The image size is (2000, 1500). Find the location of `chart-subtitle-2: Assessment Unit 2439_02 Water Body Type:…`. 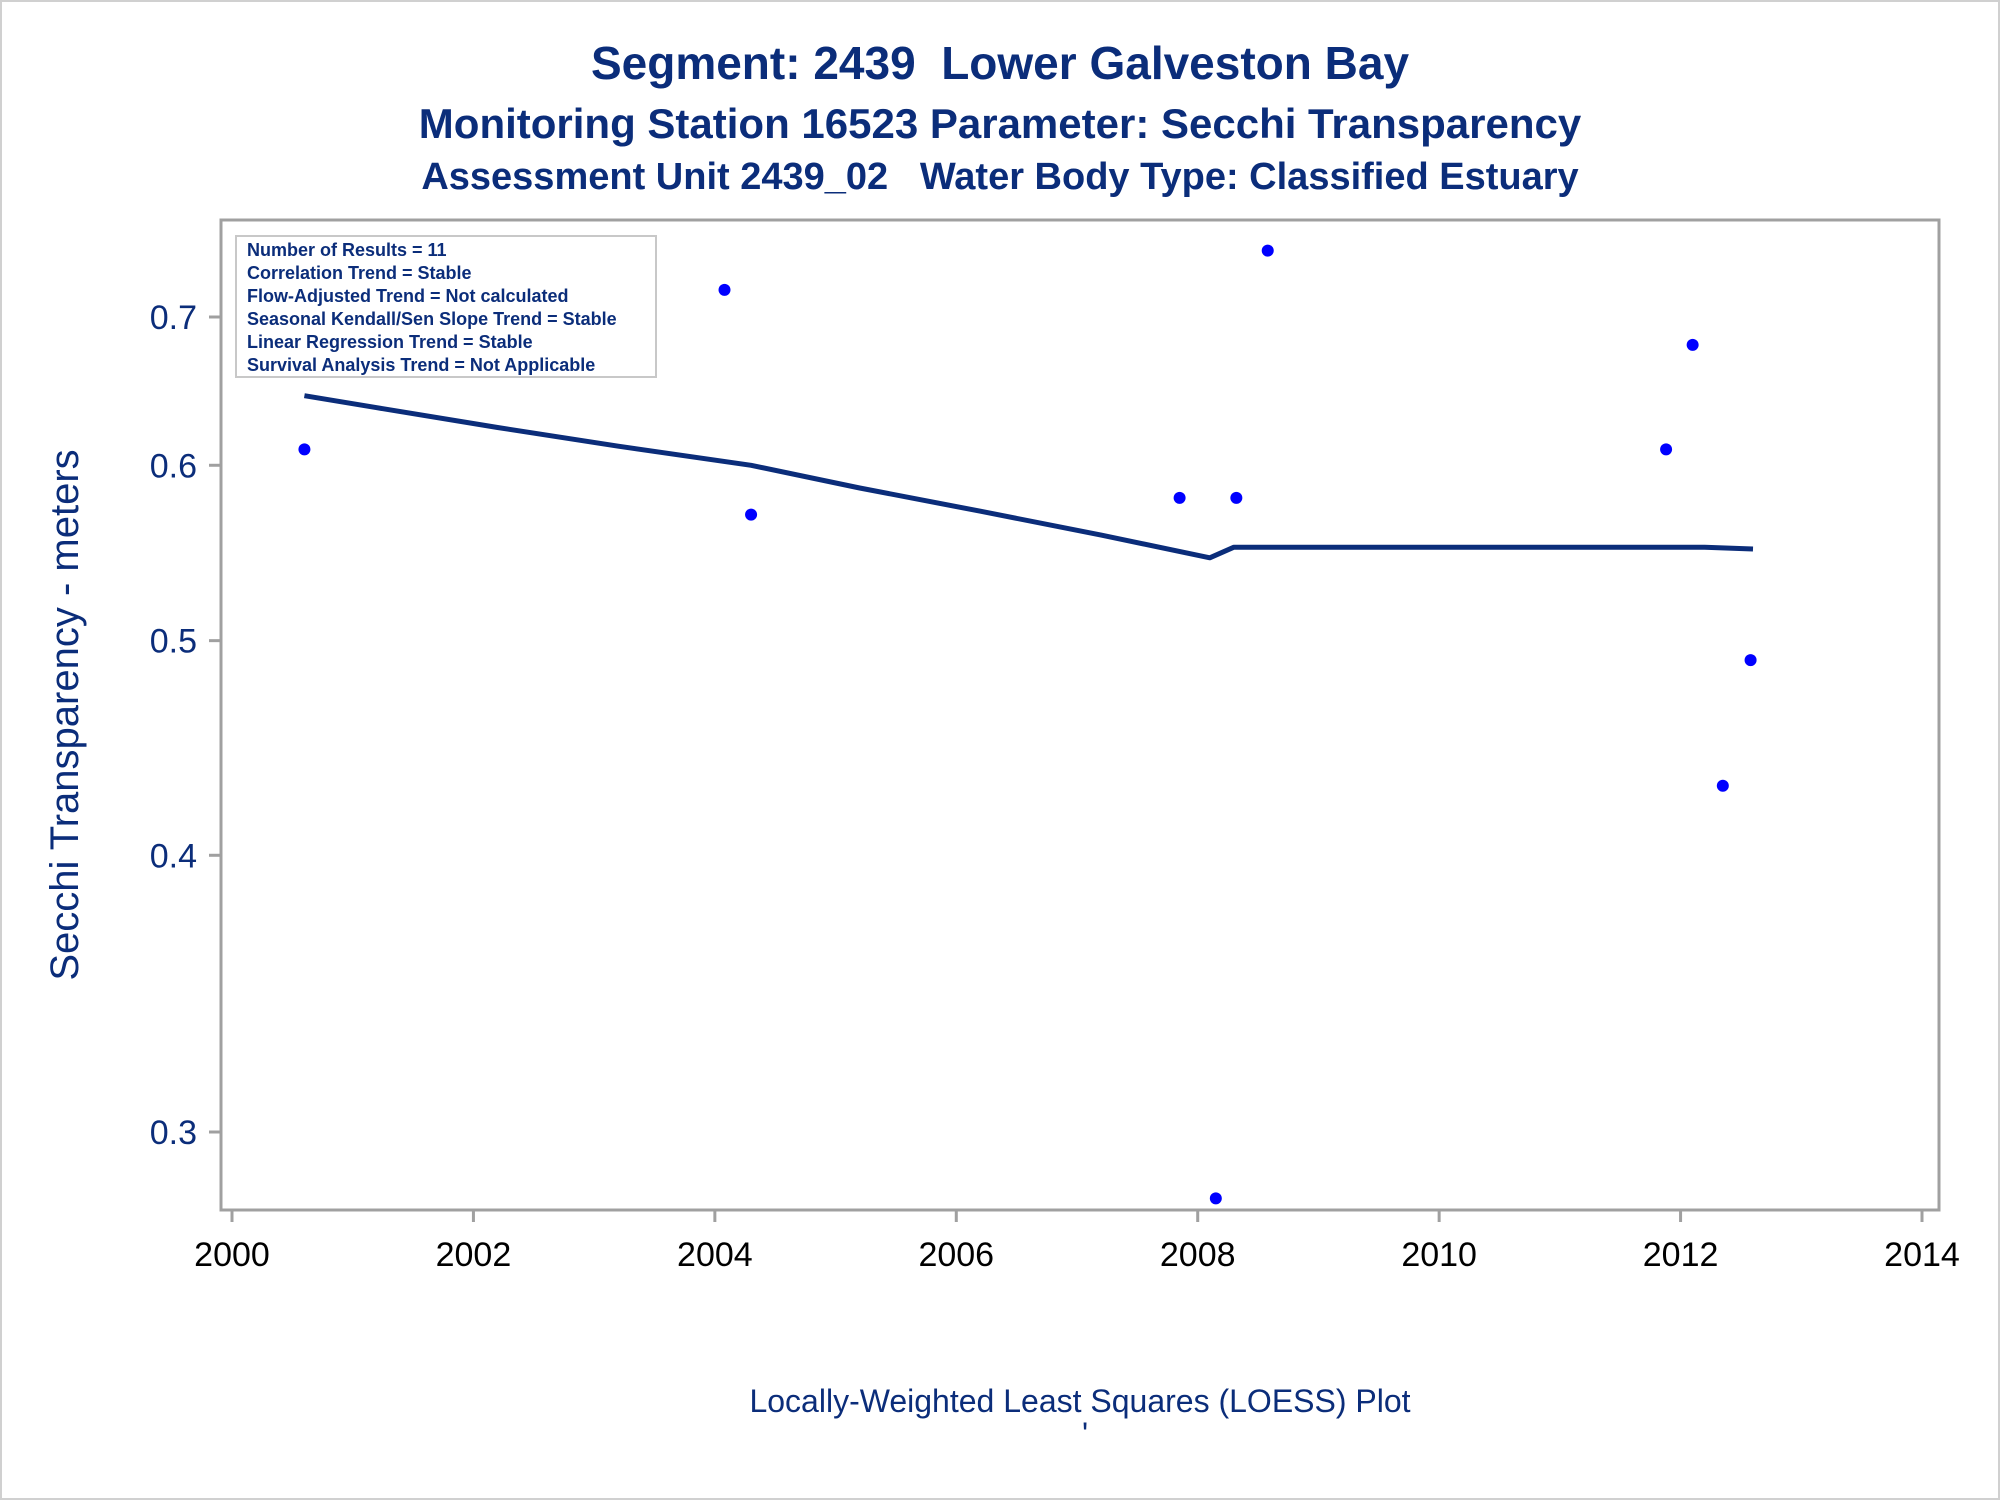

chart-subtitle-2: Assessment Unit 2439_02 Water Body Type:… is located at coordinates (1000, 177).